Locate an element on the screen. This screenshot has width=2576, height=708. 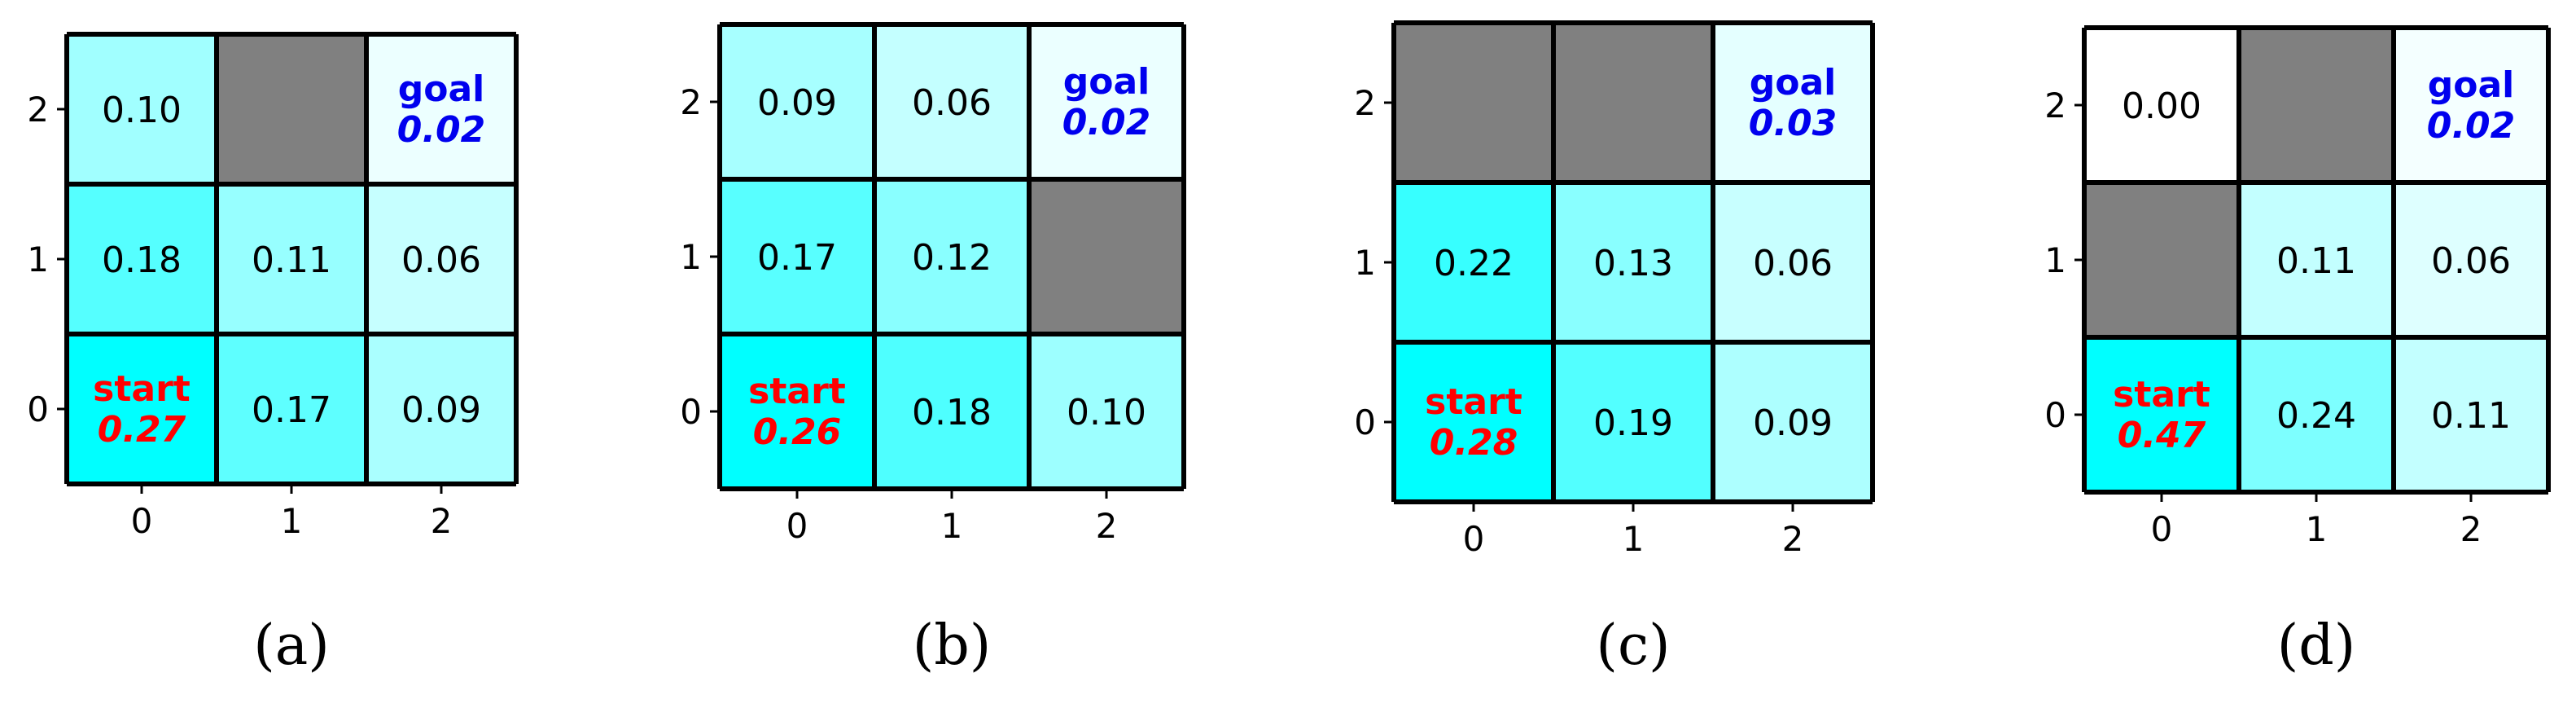
panel-caption: (b) is located at coordinates (952, 645).